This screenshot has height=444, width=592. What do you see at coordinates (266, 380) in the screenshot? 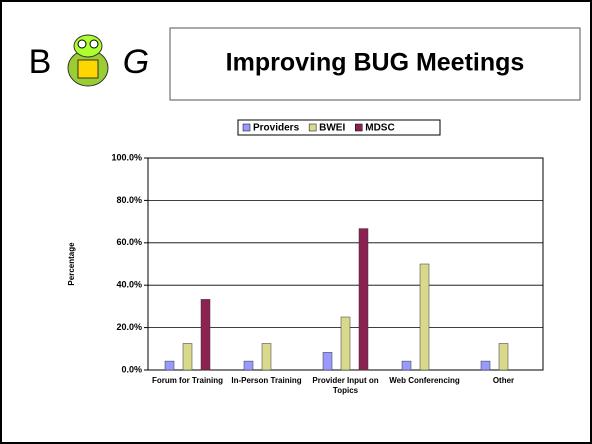
I see `x-tick-label: In-Person Training` at bounding box center [266, 380].